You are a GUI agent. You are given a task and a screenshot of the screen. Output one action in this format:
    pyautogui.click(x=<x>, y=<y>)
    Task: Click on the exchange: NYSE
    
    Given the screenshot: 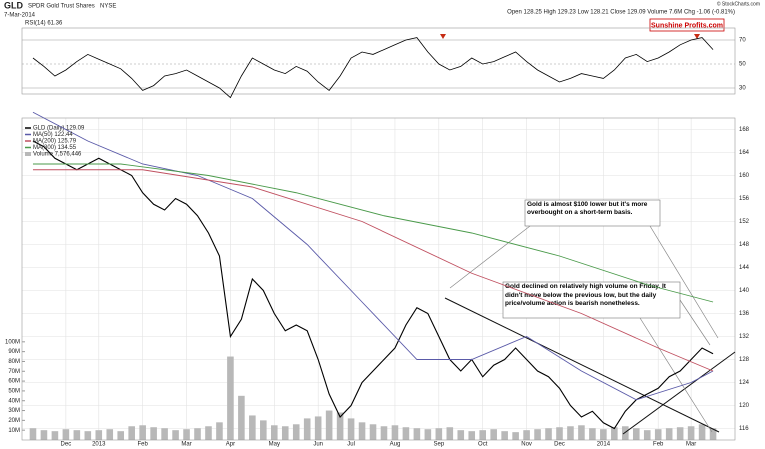 What is the action you would take?
    pyautogui.click(x=108, y=7)
    